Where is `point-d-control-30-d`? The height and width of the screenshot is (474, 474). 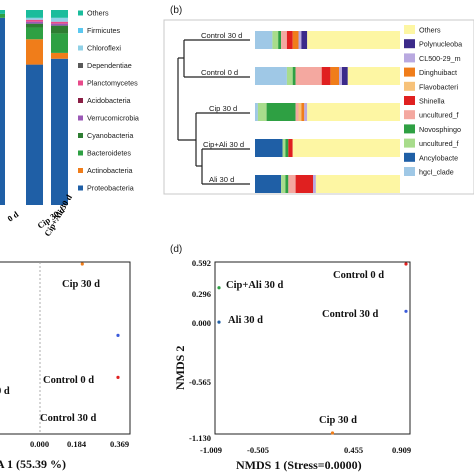
point-d-control-30-d is located at coordinates (406, 311).